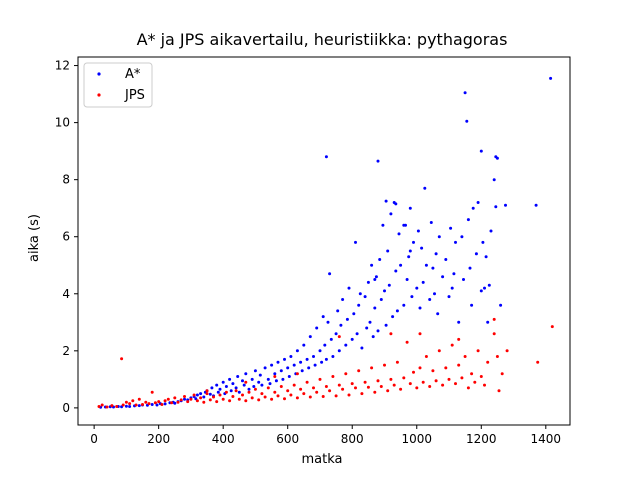 This screenshot has width=631, height=482. Describe the element at coordinates (287, 439) in the screenshot. I see `x-tick-label: 600` at that location.